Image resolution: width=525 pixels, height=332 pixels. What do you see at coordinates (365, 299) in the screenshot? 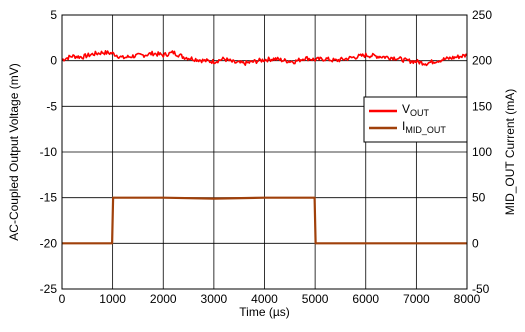
I see `x-tick-label: 6000` at bounding box center [365, 299].